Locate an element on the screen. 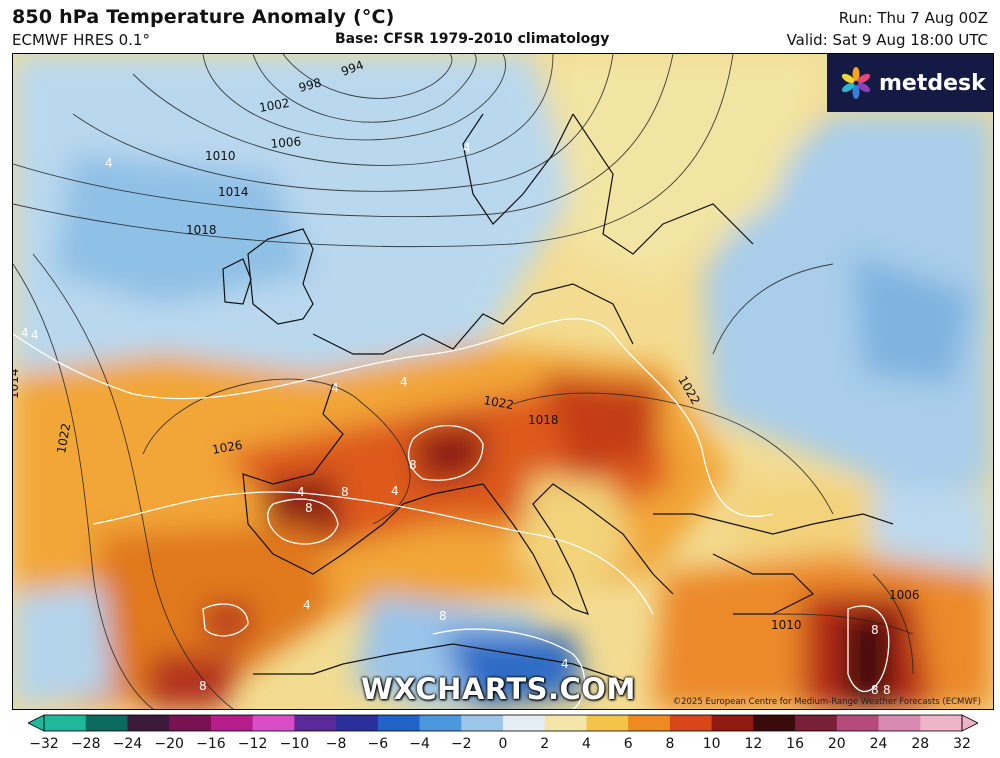  model-label: ECMWF HRES 0.1° is located at coordinates (81, 40).